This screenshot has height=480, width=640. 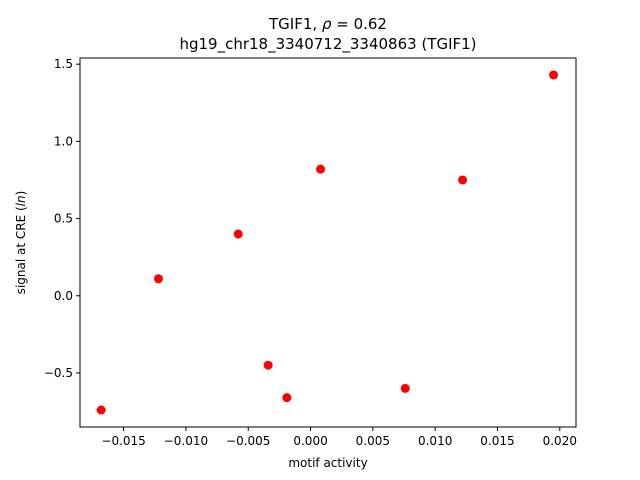 What do you see at coordinates (327, 24) in the screenshot?
I see `chart-title: TGIF1, ρ = 0.62` at bounding box center [327, 24].